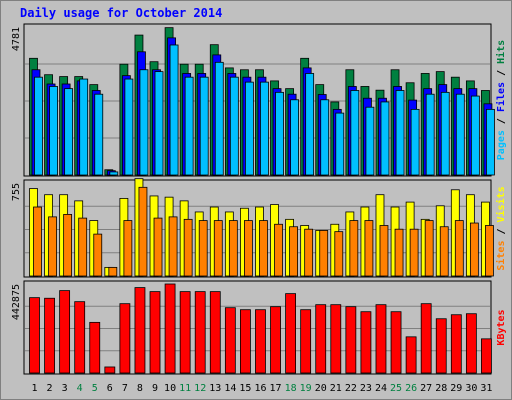 This screenshot has width=512, height=400. Describe the element at coordinates (486, 388) in the screenshot. I see `x-tick-label: 31` at that location.